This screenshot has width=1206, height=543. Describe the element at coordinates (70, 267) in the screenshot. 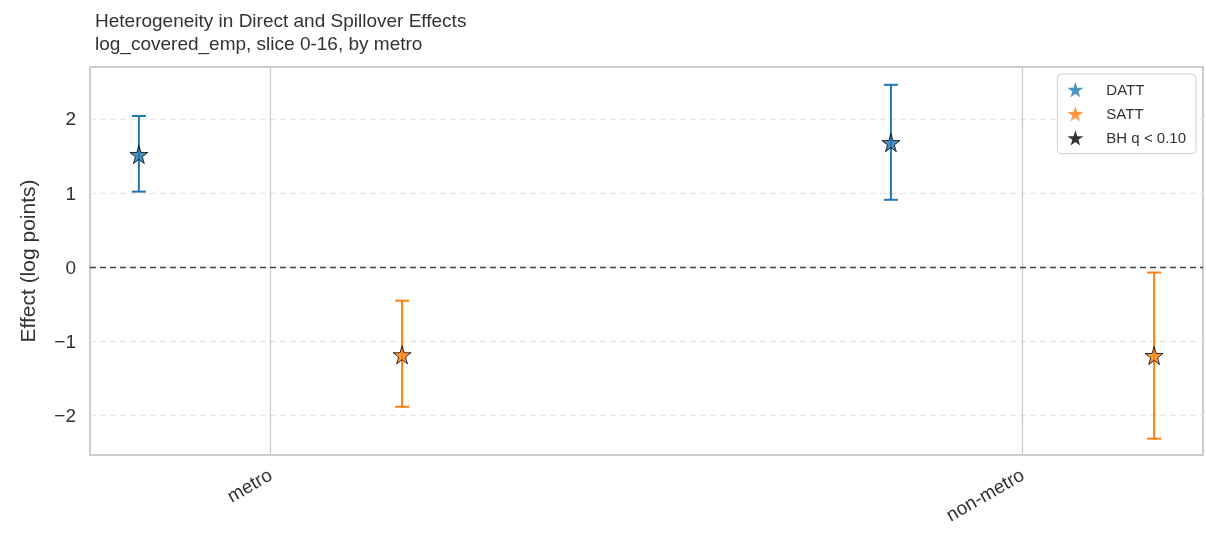

I see `y-tick-label: 0` at that location.